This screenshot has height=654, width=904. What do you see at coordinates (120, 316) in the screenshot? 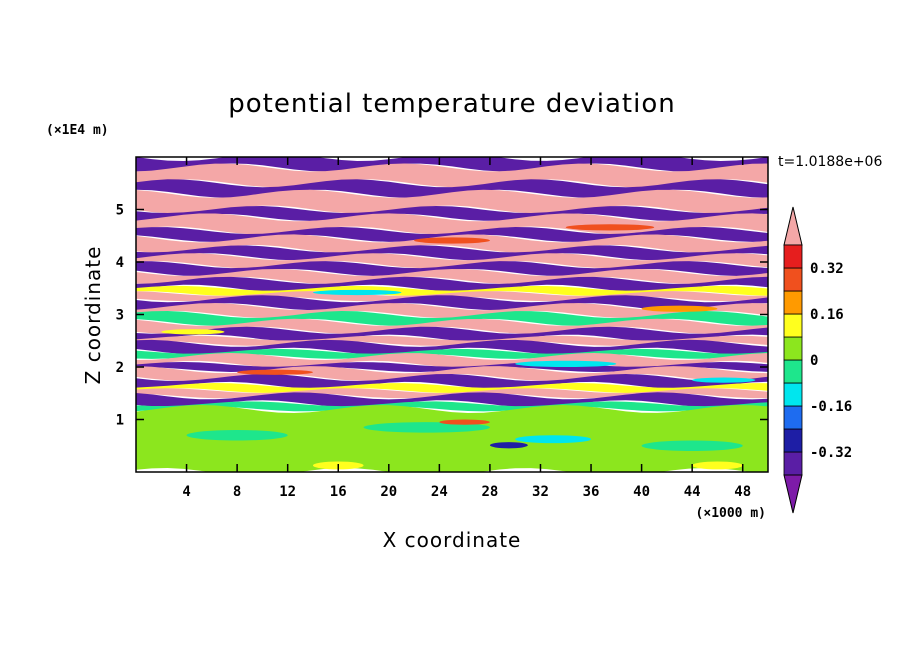
I see `y-tick-label: 3` at bounding box center [120, 316].